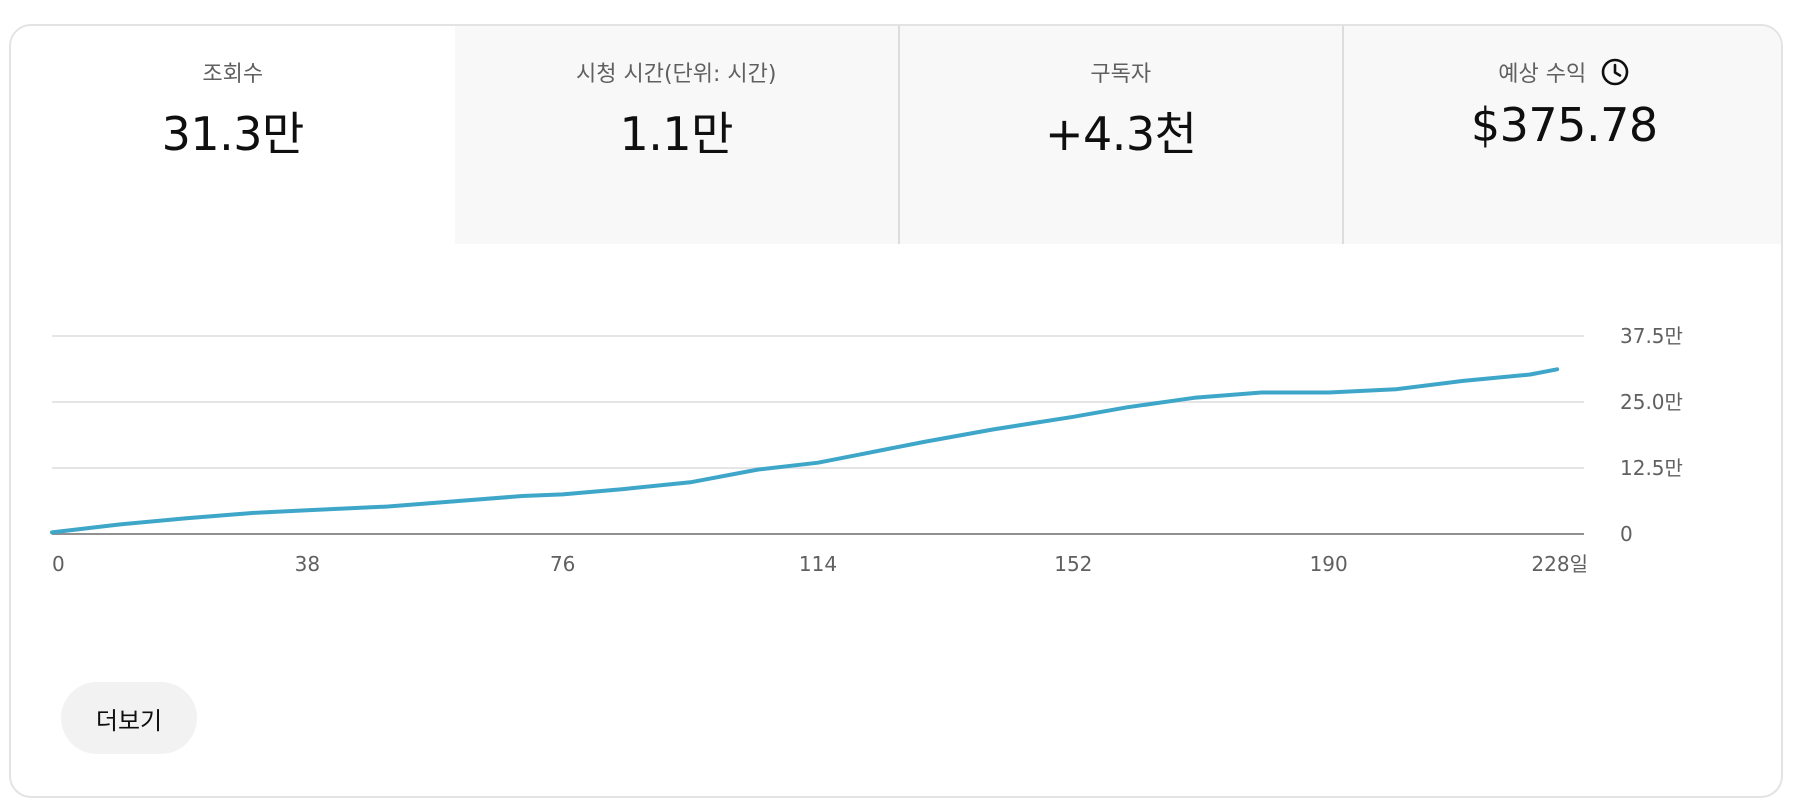  Describe the element at coordinates (1559, 564) in the screenshot. I see `x-tick-label: 228일` at that location.